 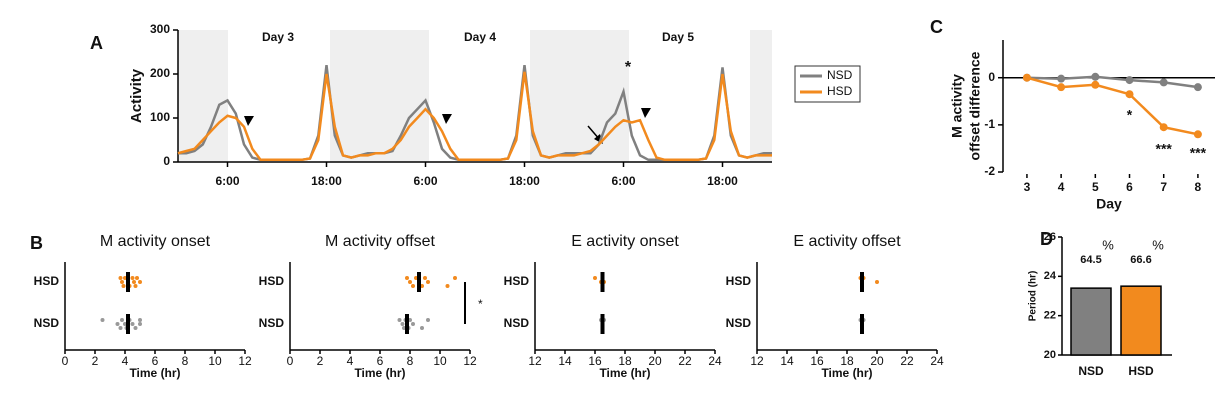 What do you see at coordinates (185, 361) in the screenshot?
I see `x-tick-label: 8` at bounding box center [185, 361].